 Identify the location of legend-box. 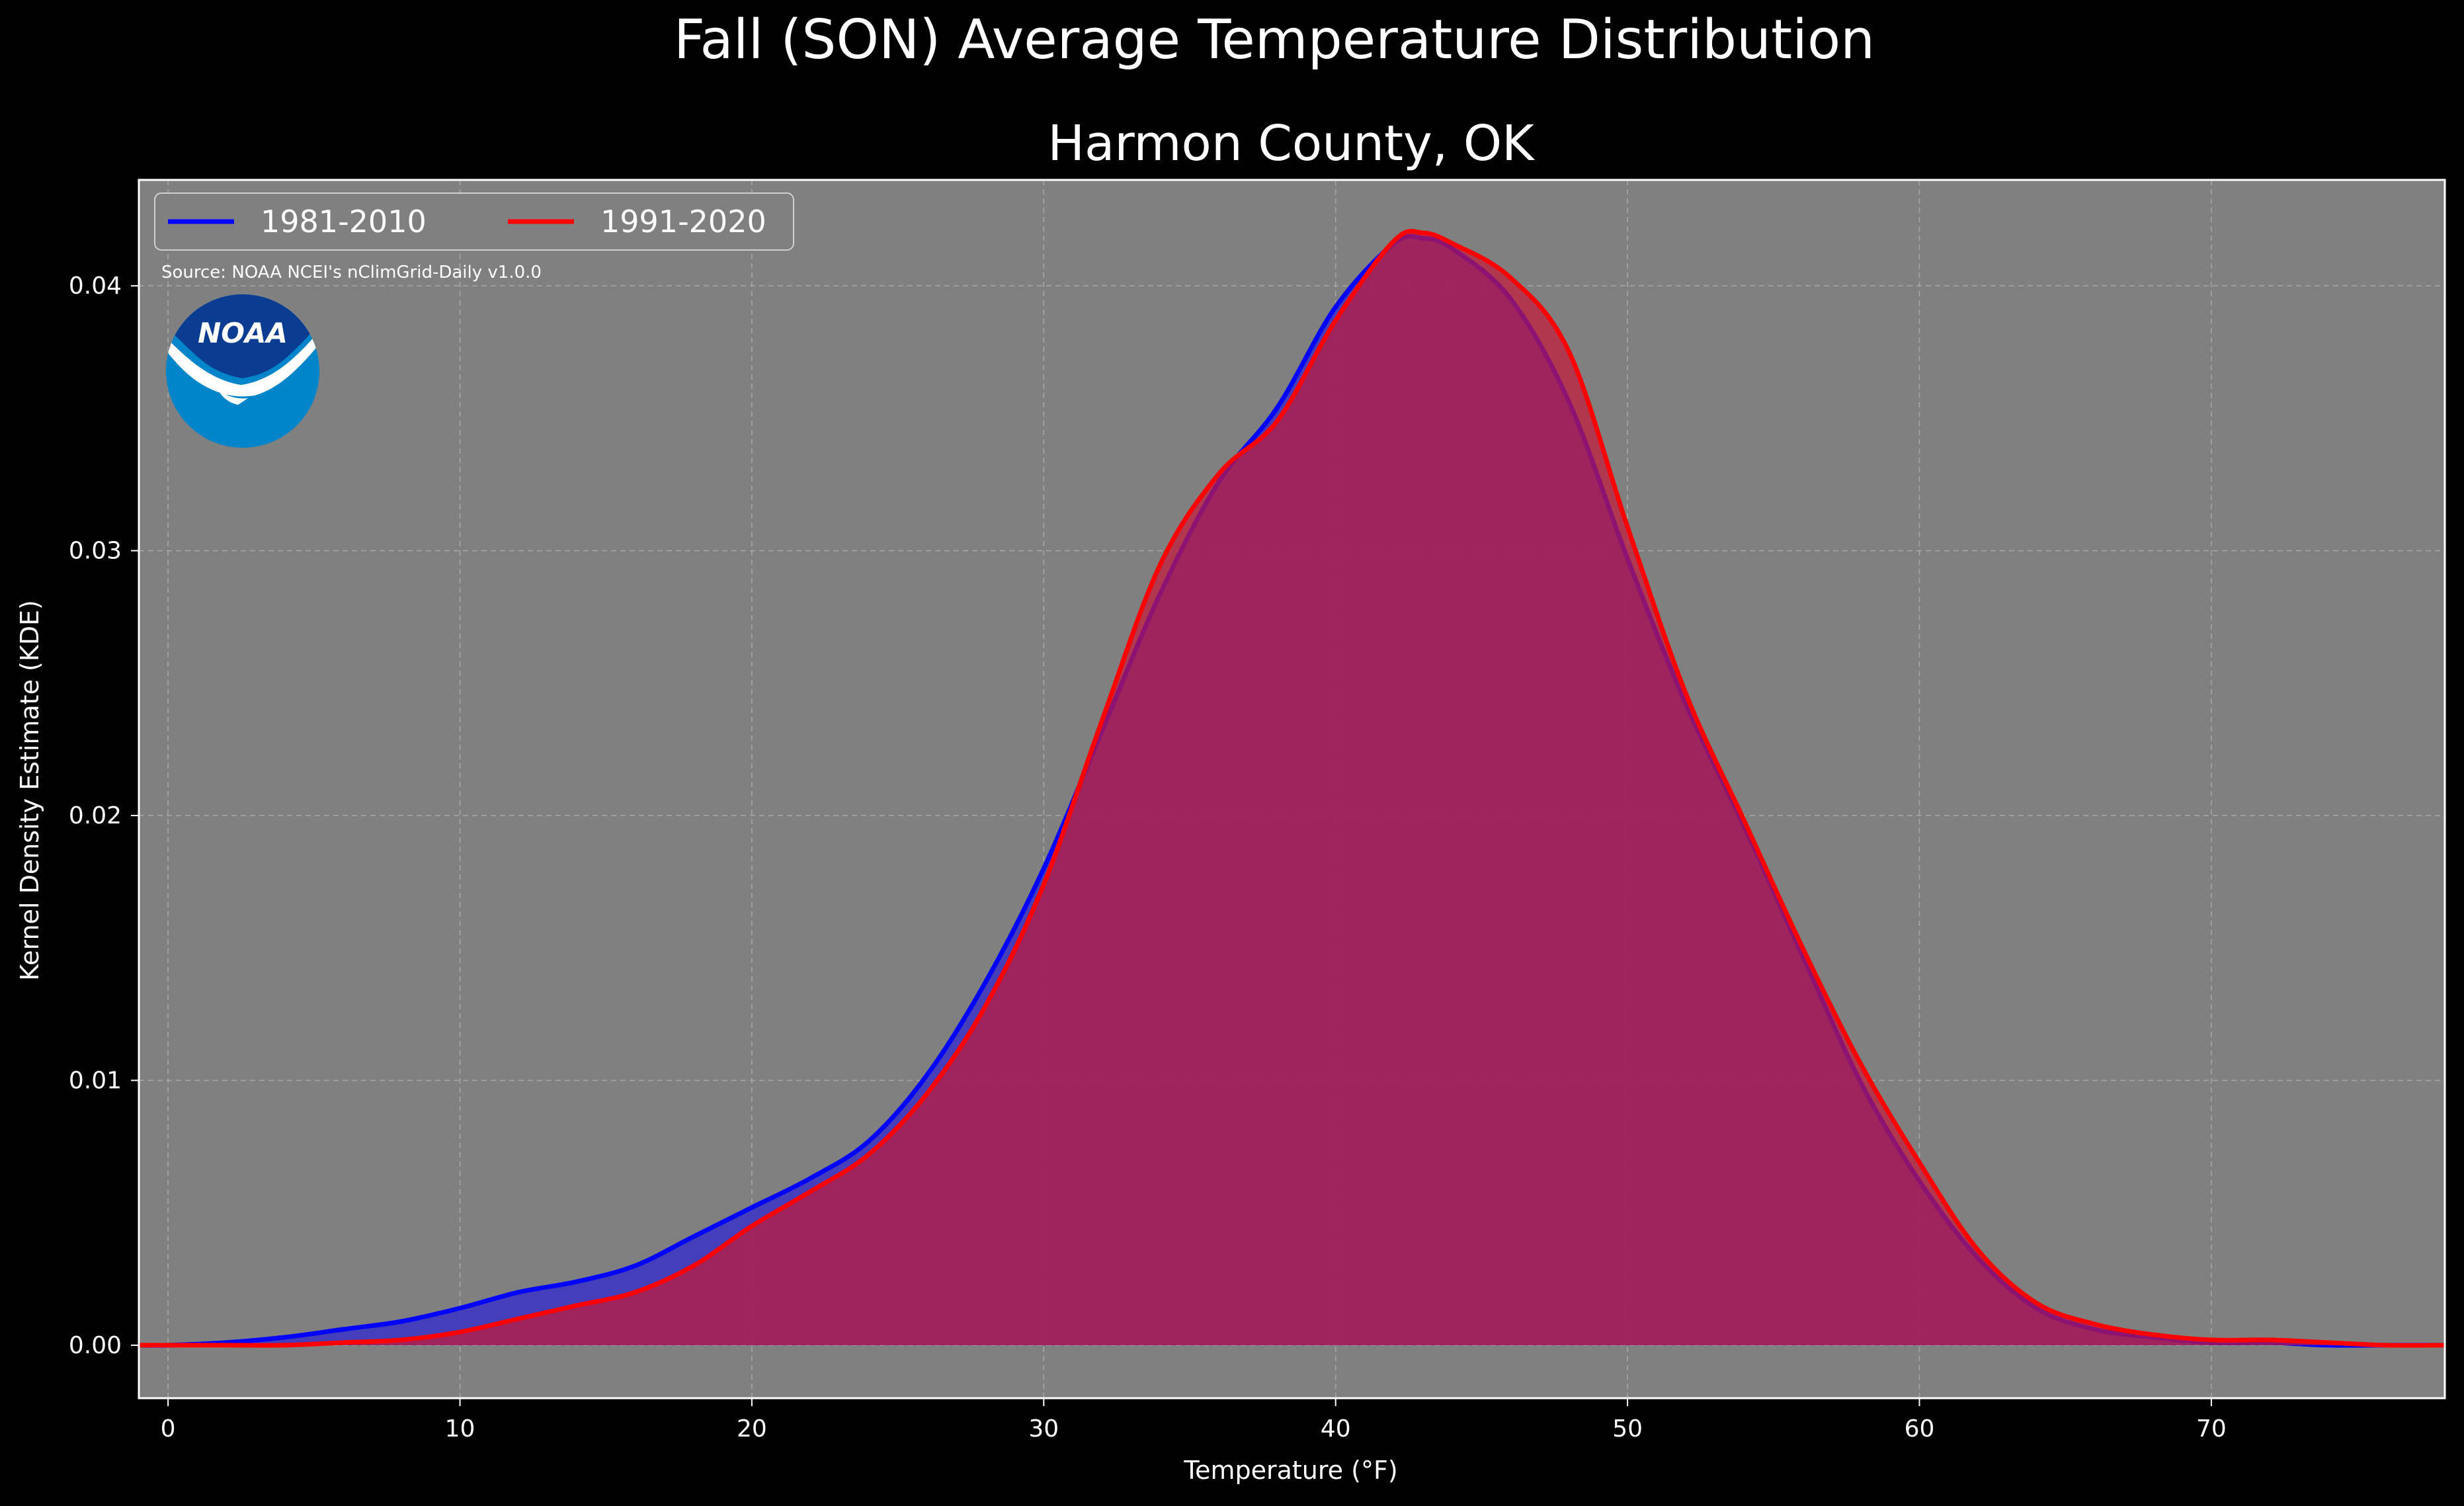
(474, 221).